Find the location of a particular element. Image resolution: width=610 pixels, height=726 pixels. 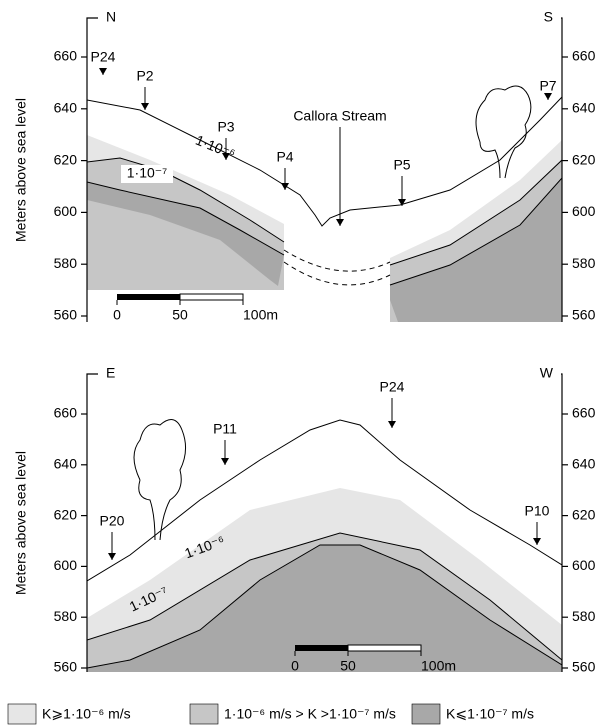

legend-label: K⩾1·10⁻⁶ m/s is located at coordinates (86, 714).